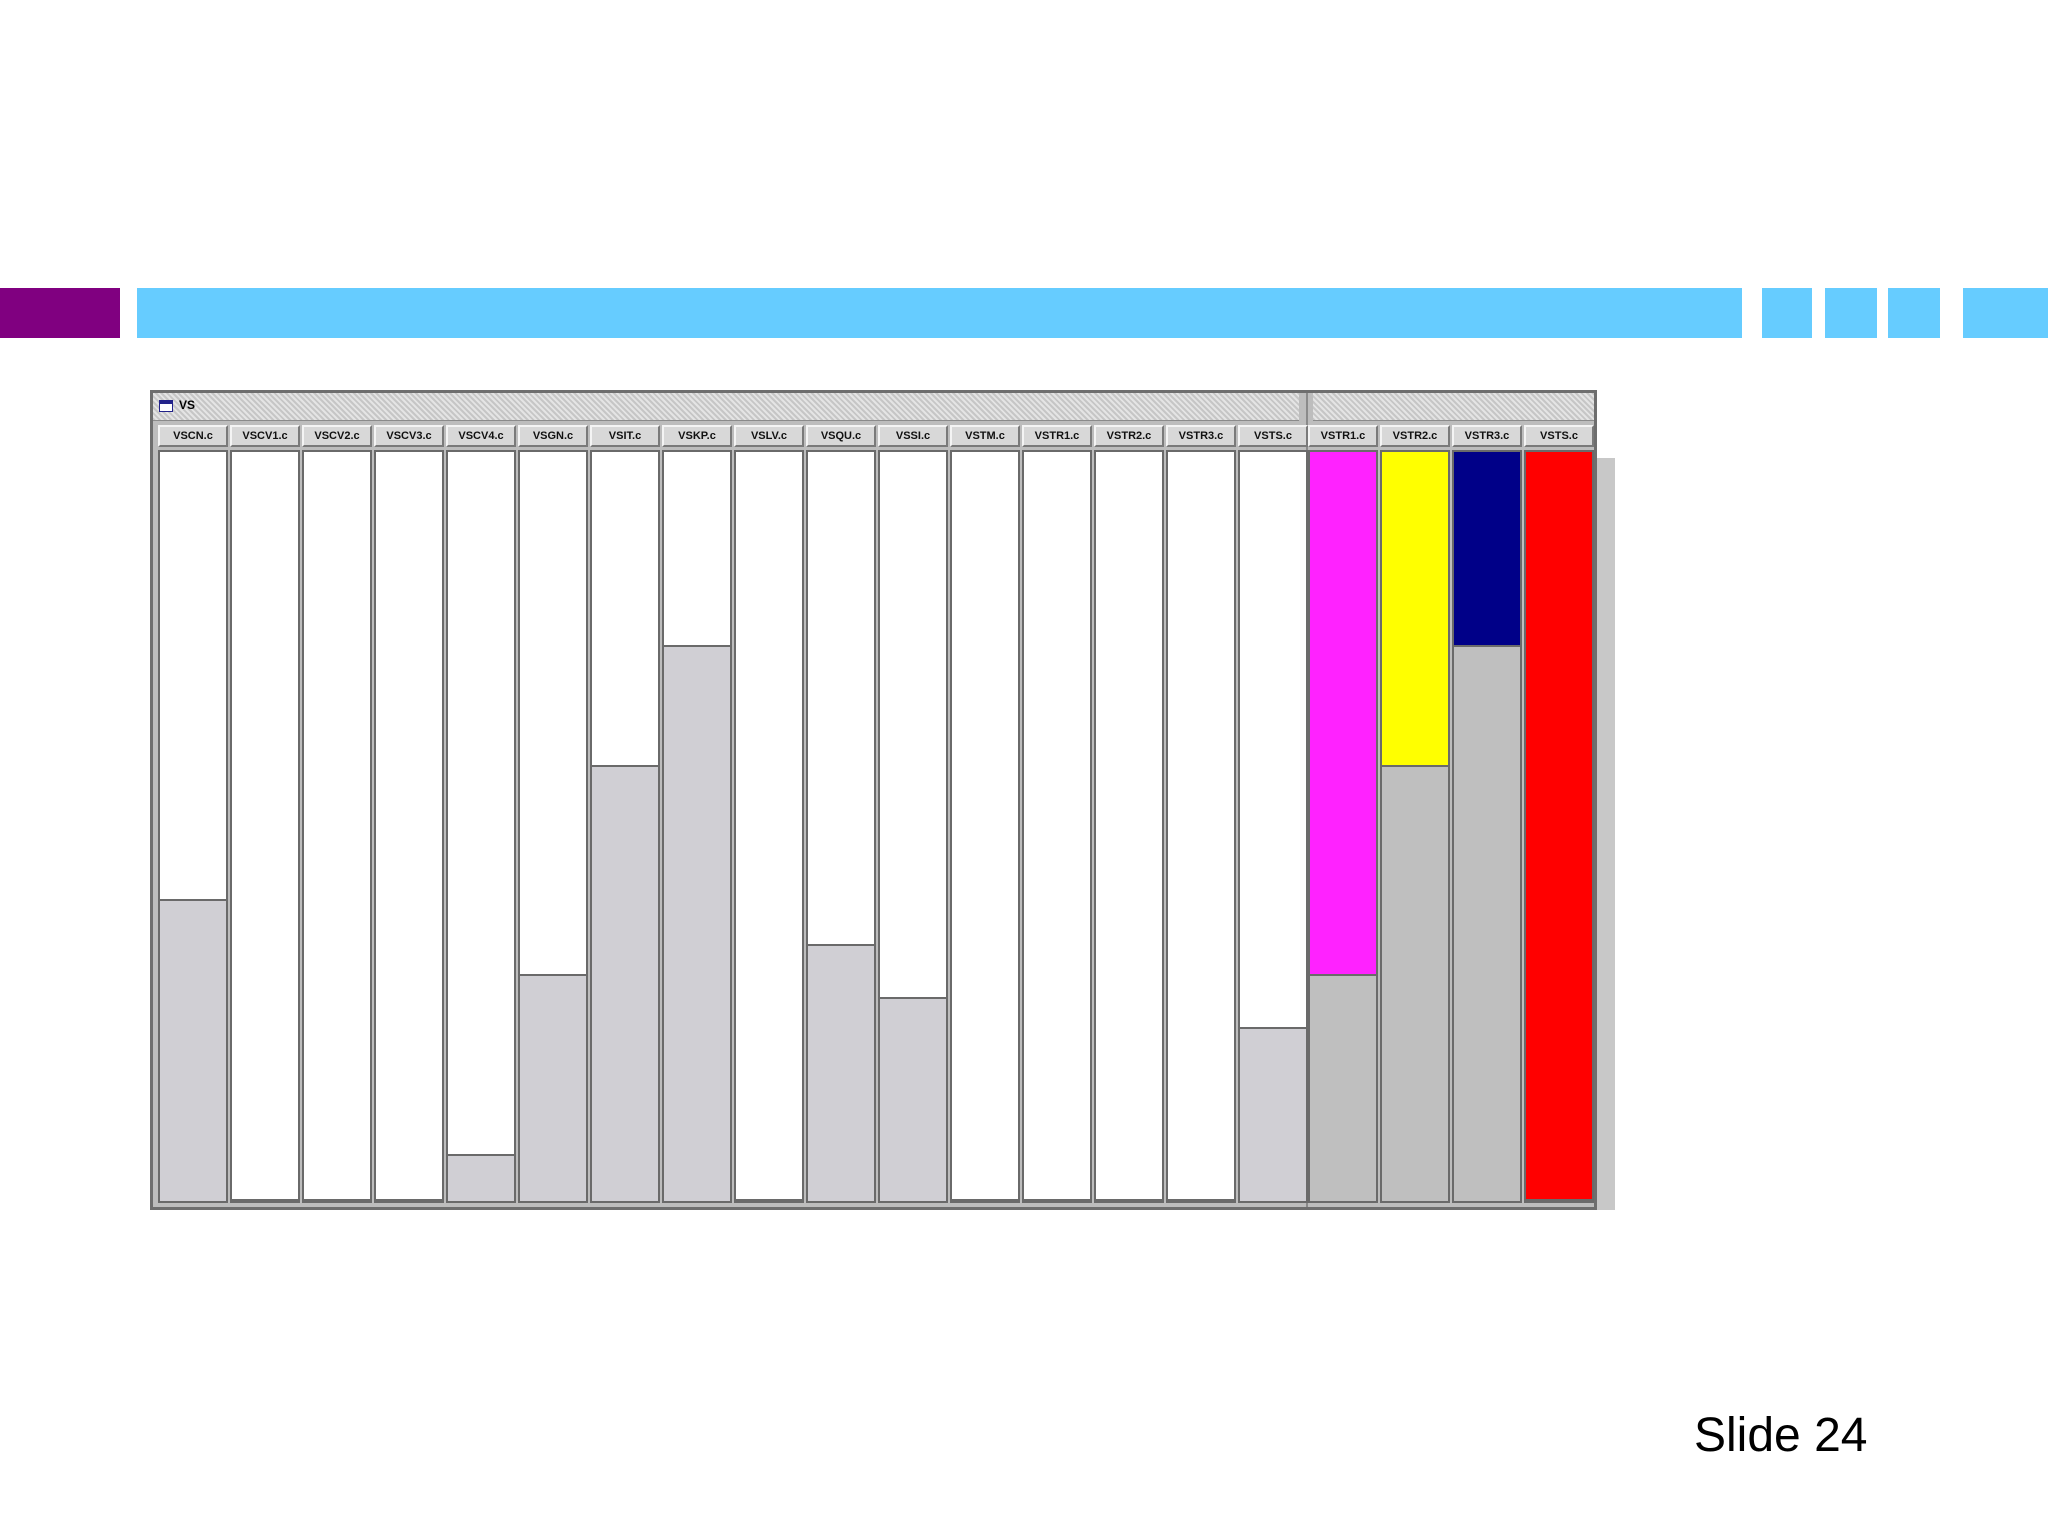 The height and width of the screenshot is (1536, 2048). I want to click on column-header: VSCV3.c, so click(409, 436).